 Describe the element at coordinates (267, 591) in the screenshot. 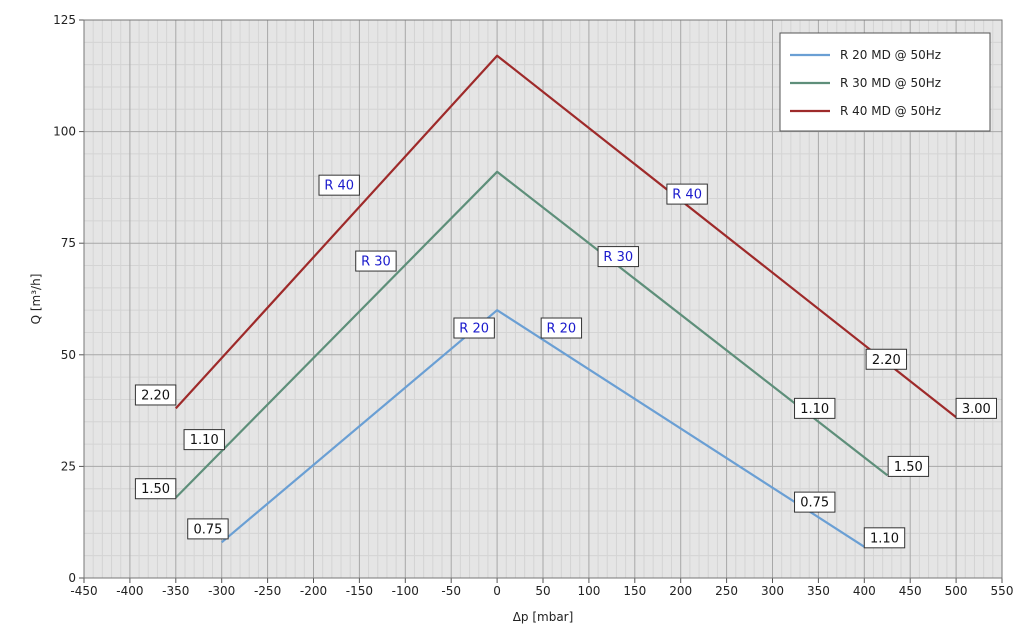

I see `x-tick-label: -250` at that location.